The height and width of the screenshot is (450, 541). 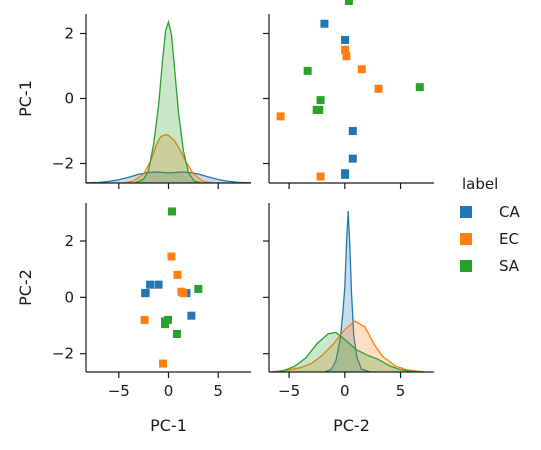 What do you see at coordinates (218, 391) in the screenshot?
I see `tick-label-x-pc1: 5` at bounding box center [218, 391].